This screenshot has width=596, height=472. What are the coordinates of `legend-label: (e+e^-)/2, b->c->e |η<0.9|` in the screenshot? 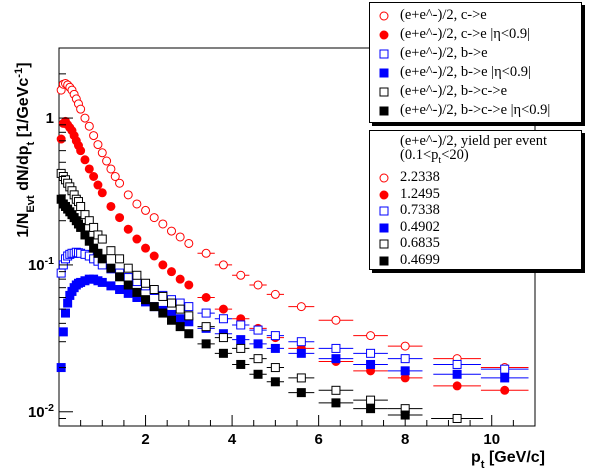 It's located at (475, 110).